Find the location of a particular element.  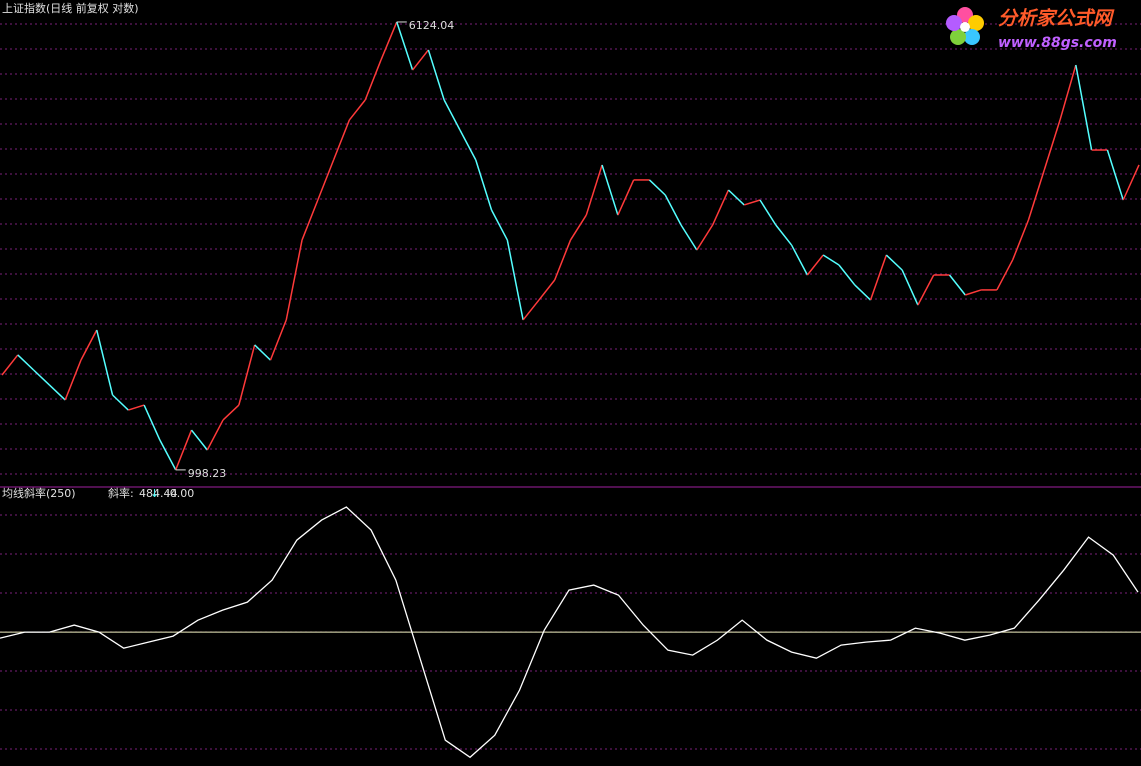

chart-title: 上证指数(日线 前复权 对数) is located at coordinates (70, 8).